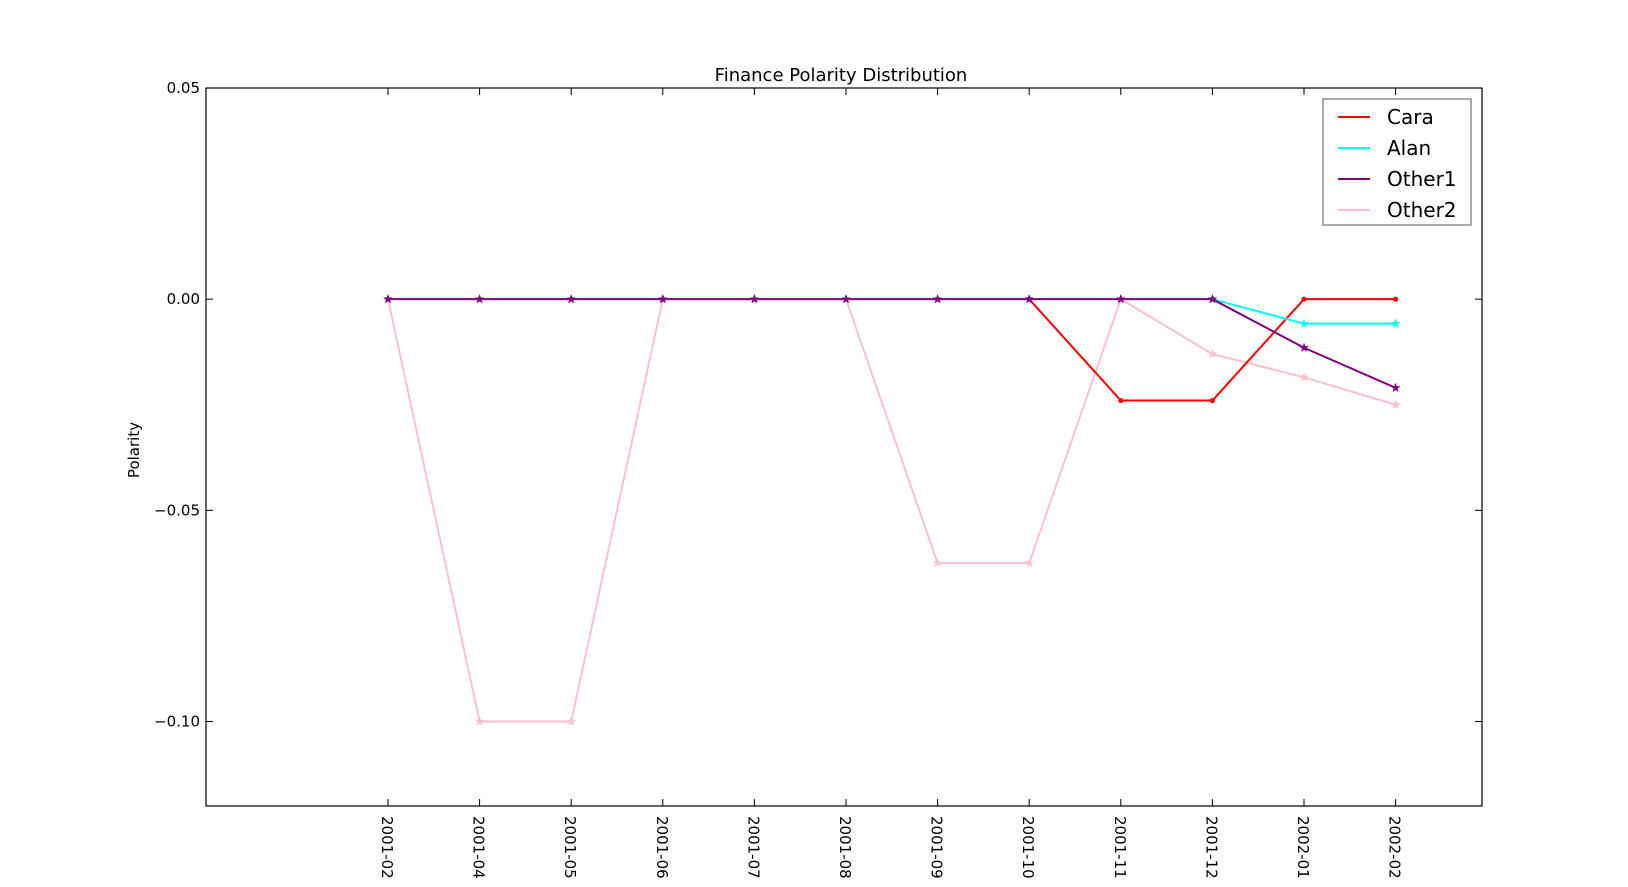 This screenshot has width=1628, height=887. Describe the element at coordinates (1422, 210) in the screenshot. I see `legend-label-other2: Other2` at that location.